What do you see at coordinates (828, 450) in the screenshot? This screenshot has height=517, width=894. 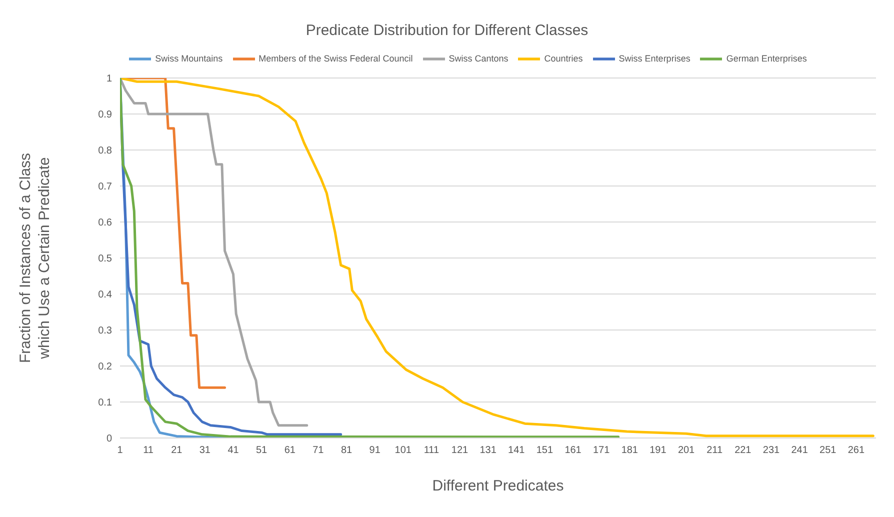 I see `x-tick-label: 251` at bounding box center [828, 450].